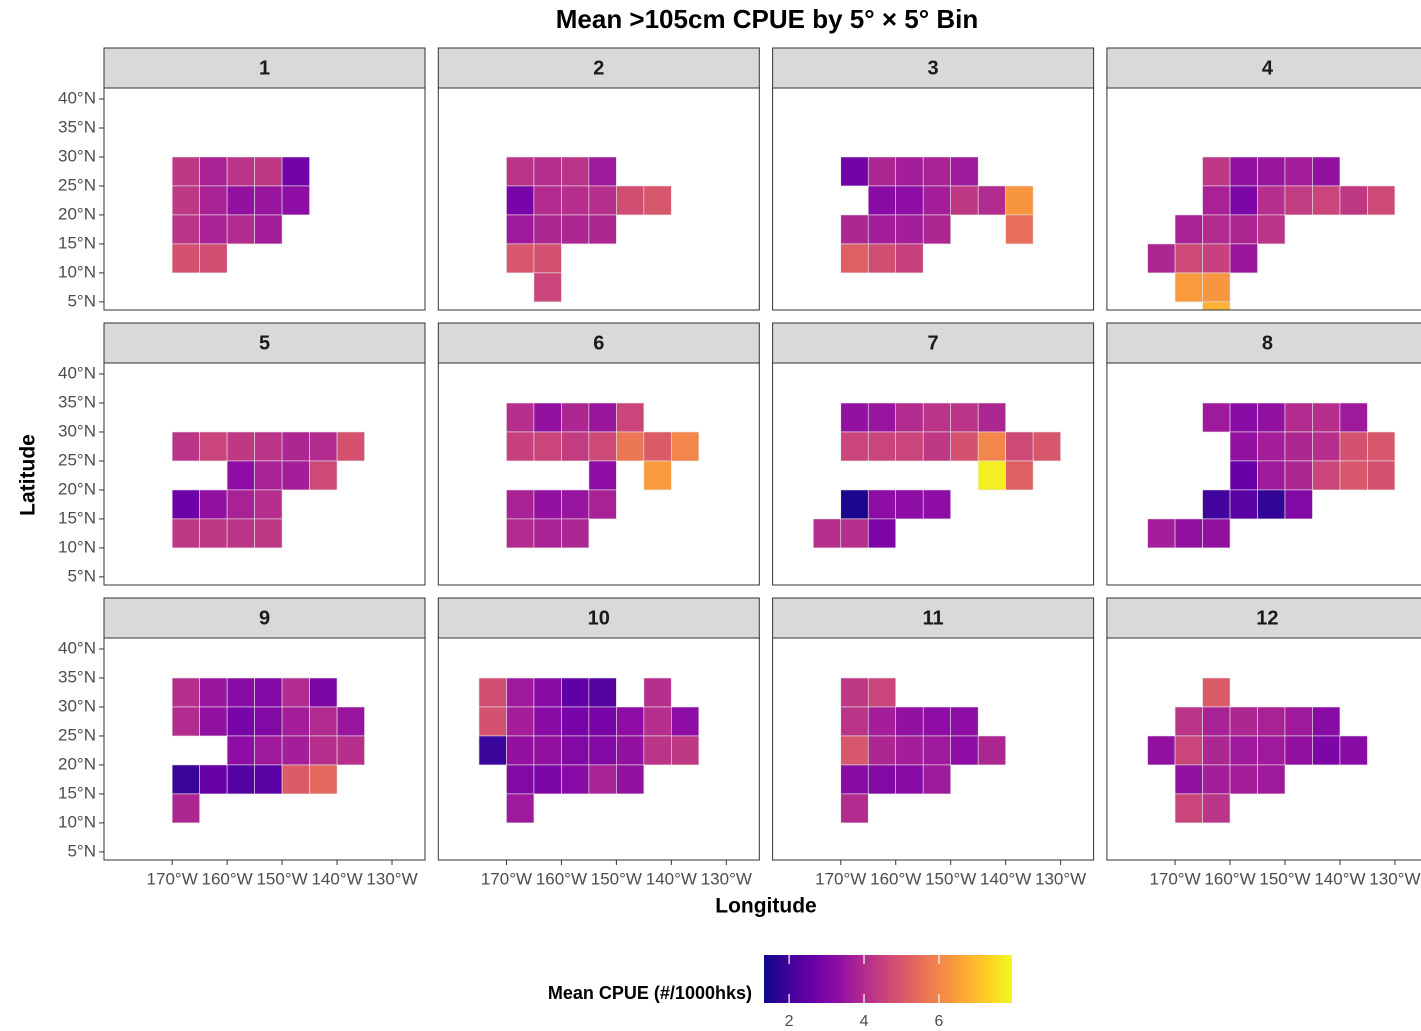  What do you see at coordinates (77, 430) in the screenshot?
I see `y-tick-label: 30°N` at bounding box center [77, 430].